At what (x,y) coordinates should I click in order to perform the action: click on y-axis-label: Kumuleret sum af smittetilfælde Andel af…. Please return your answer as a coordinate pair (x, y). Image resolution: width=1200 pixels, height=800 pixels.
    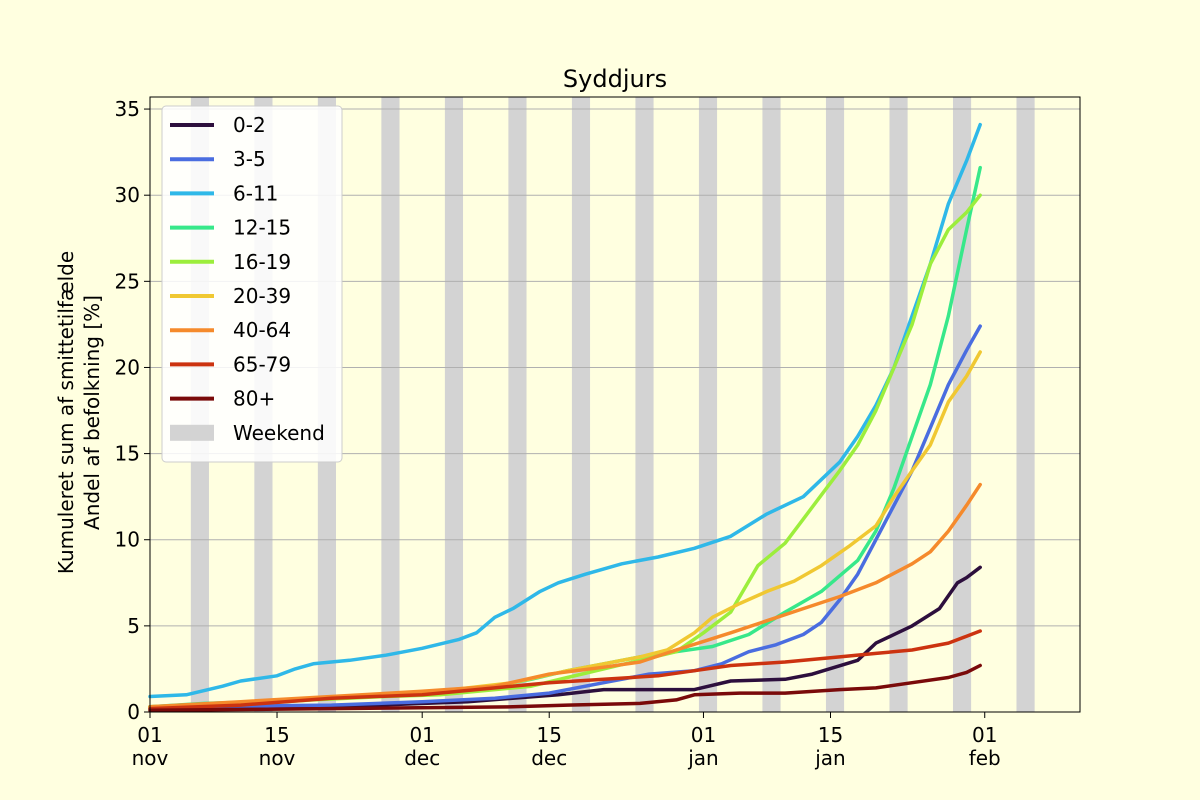
    Looking at the image, I should click on (79, 412).